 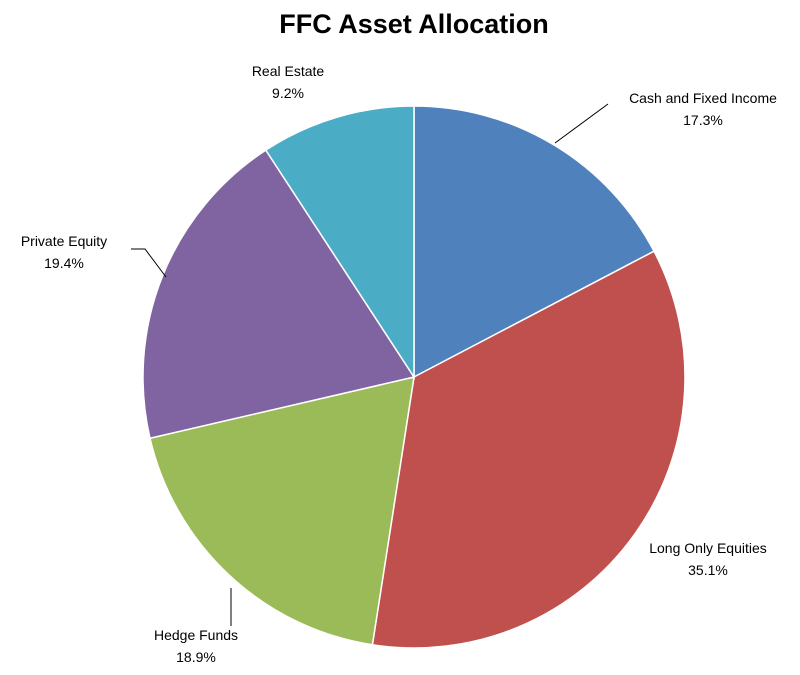 I want to click on slice-label-hedge-funds: Hedge Funds, so click(x=196, y=635).